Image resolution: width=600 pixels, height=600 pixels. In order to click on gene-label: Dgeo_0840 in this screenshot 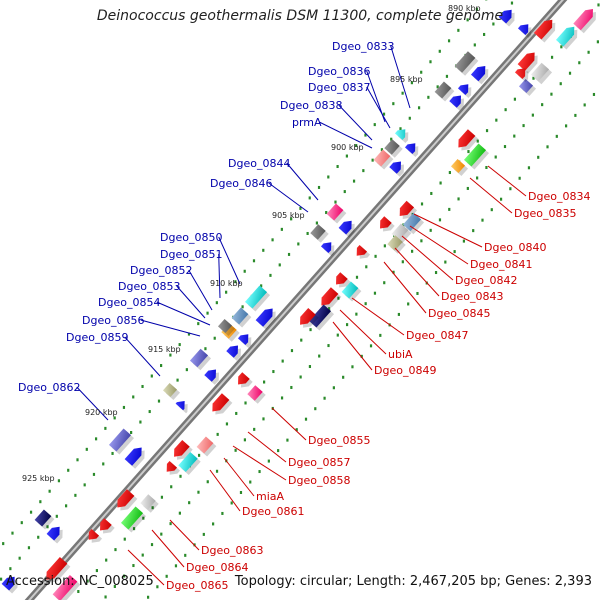, I will do `click(515, 247)`.